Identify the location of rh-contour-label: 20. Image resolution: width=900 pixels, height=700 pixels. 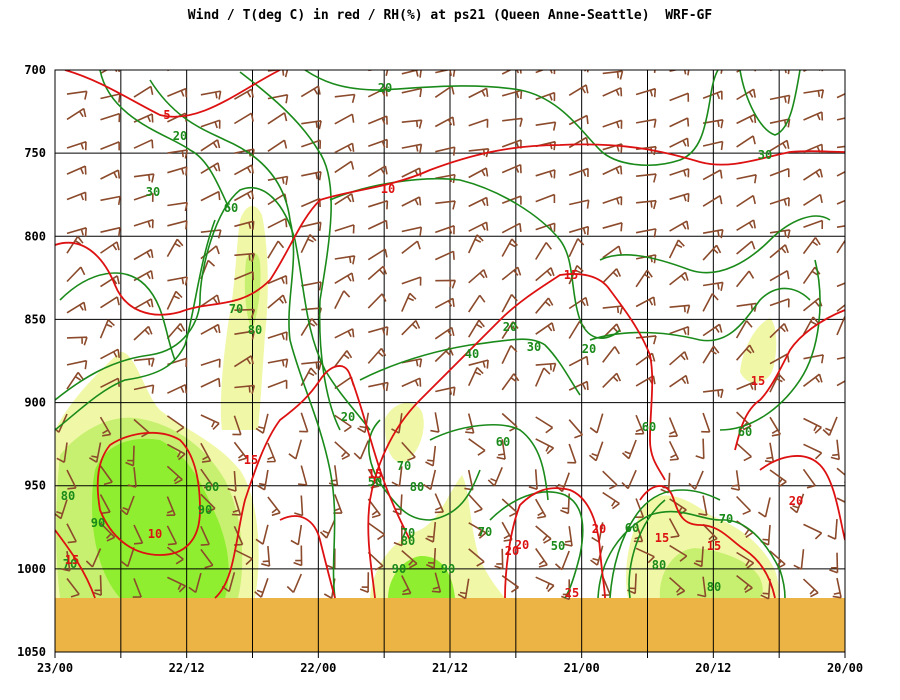
(589, 349).